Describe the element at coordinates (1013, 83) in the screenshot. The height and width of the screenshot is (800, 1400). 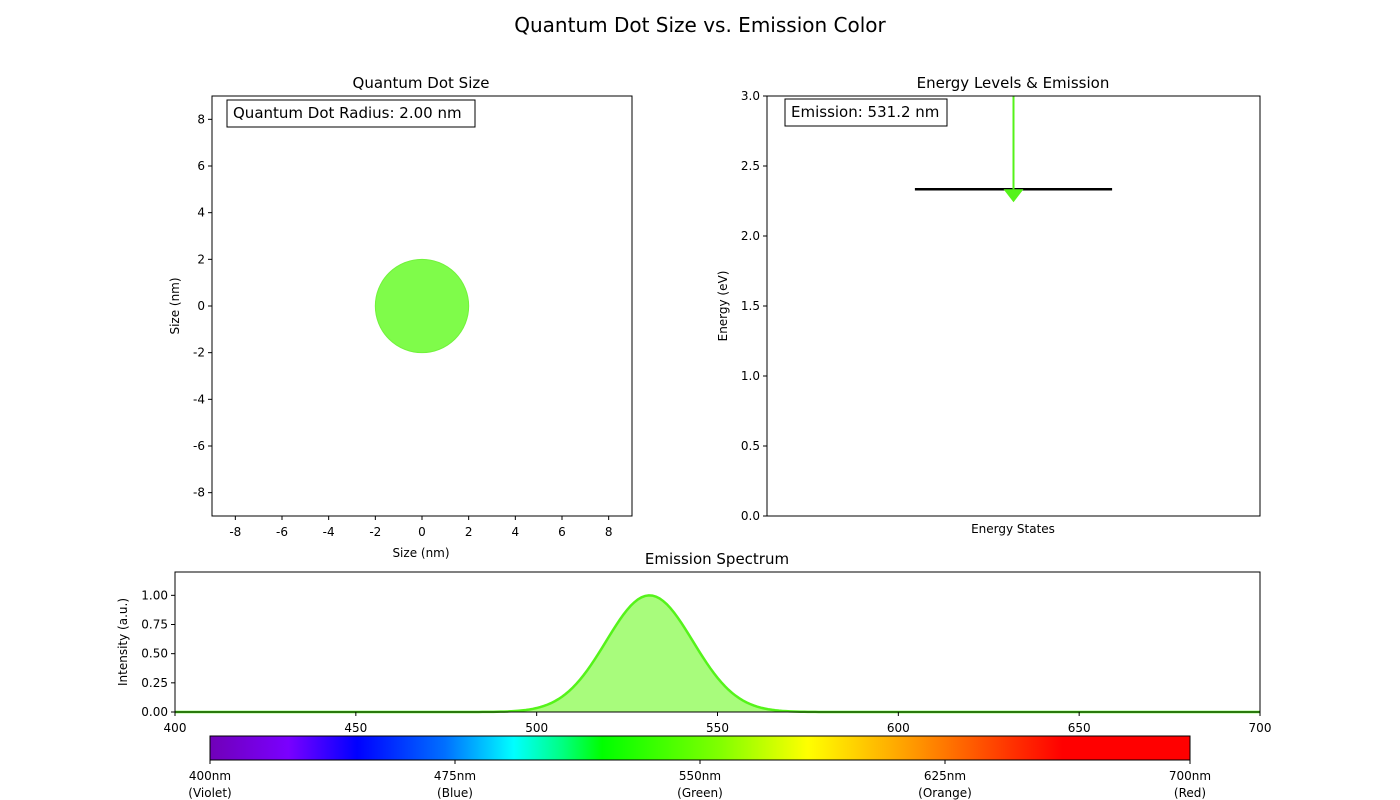
I see `energy-panel-title: Energy Levels & Emission` at that location.